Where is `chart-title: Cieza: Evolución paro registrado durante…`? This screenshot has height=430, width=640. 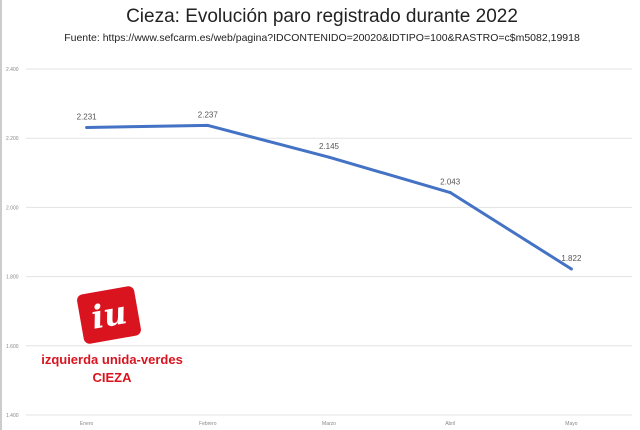
chart-title: Cieza: Evolución paro registrado durante… is located at coordinates (322, 16).